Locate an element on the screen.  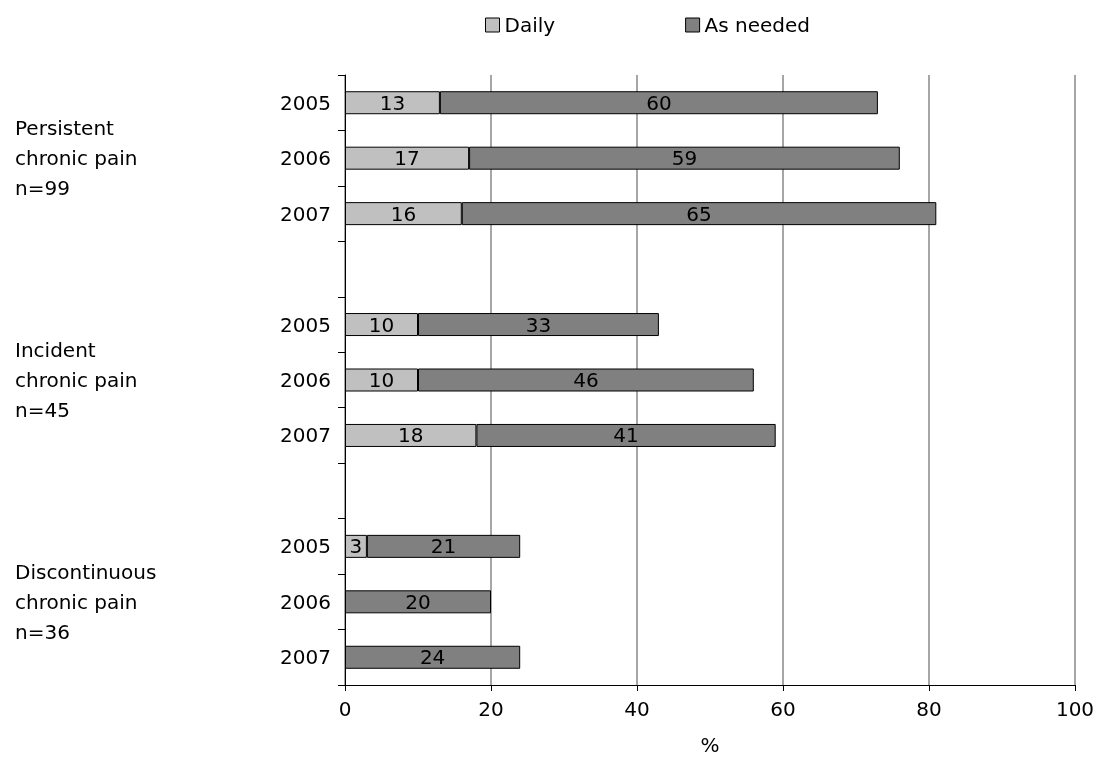
data-label: 18 is located at coordinates (410, 435).